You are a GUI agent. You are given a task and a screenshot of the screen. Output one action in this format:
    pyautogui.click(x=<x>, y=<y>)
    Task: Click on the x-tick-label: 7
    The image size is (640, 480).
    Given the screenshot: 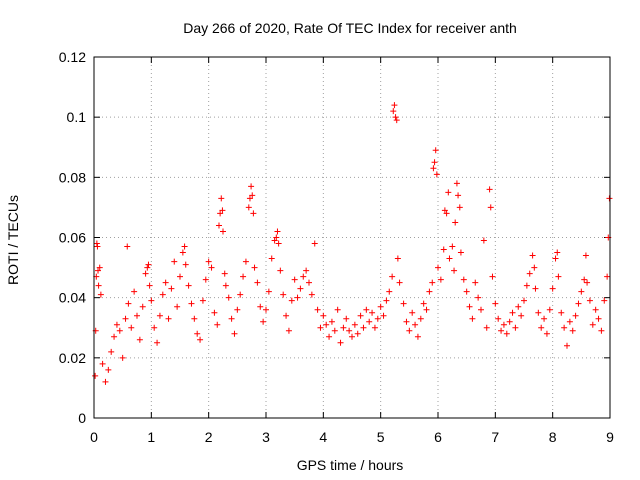 What is the action you would take?
    pyautogui.click(x=495, y=437)
    